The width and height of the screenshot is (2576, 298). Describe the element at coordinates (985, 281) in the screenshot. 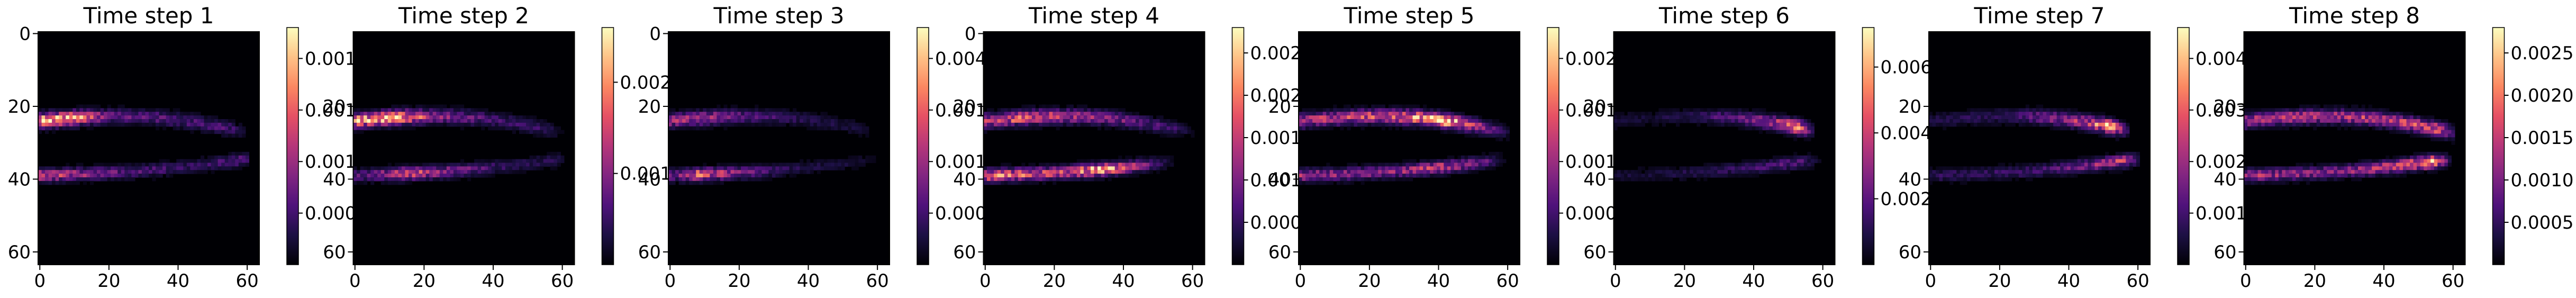

I see `x-tick-label: 0` at that location.